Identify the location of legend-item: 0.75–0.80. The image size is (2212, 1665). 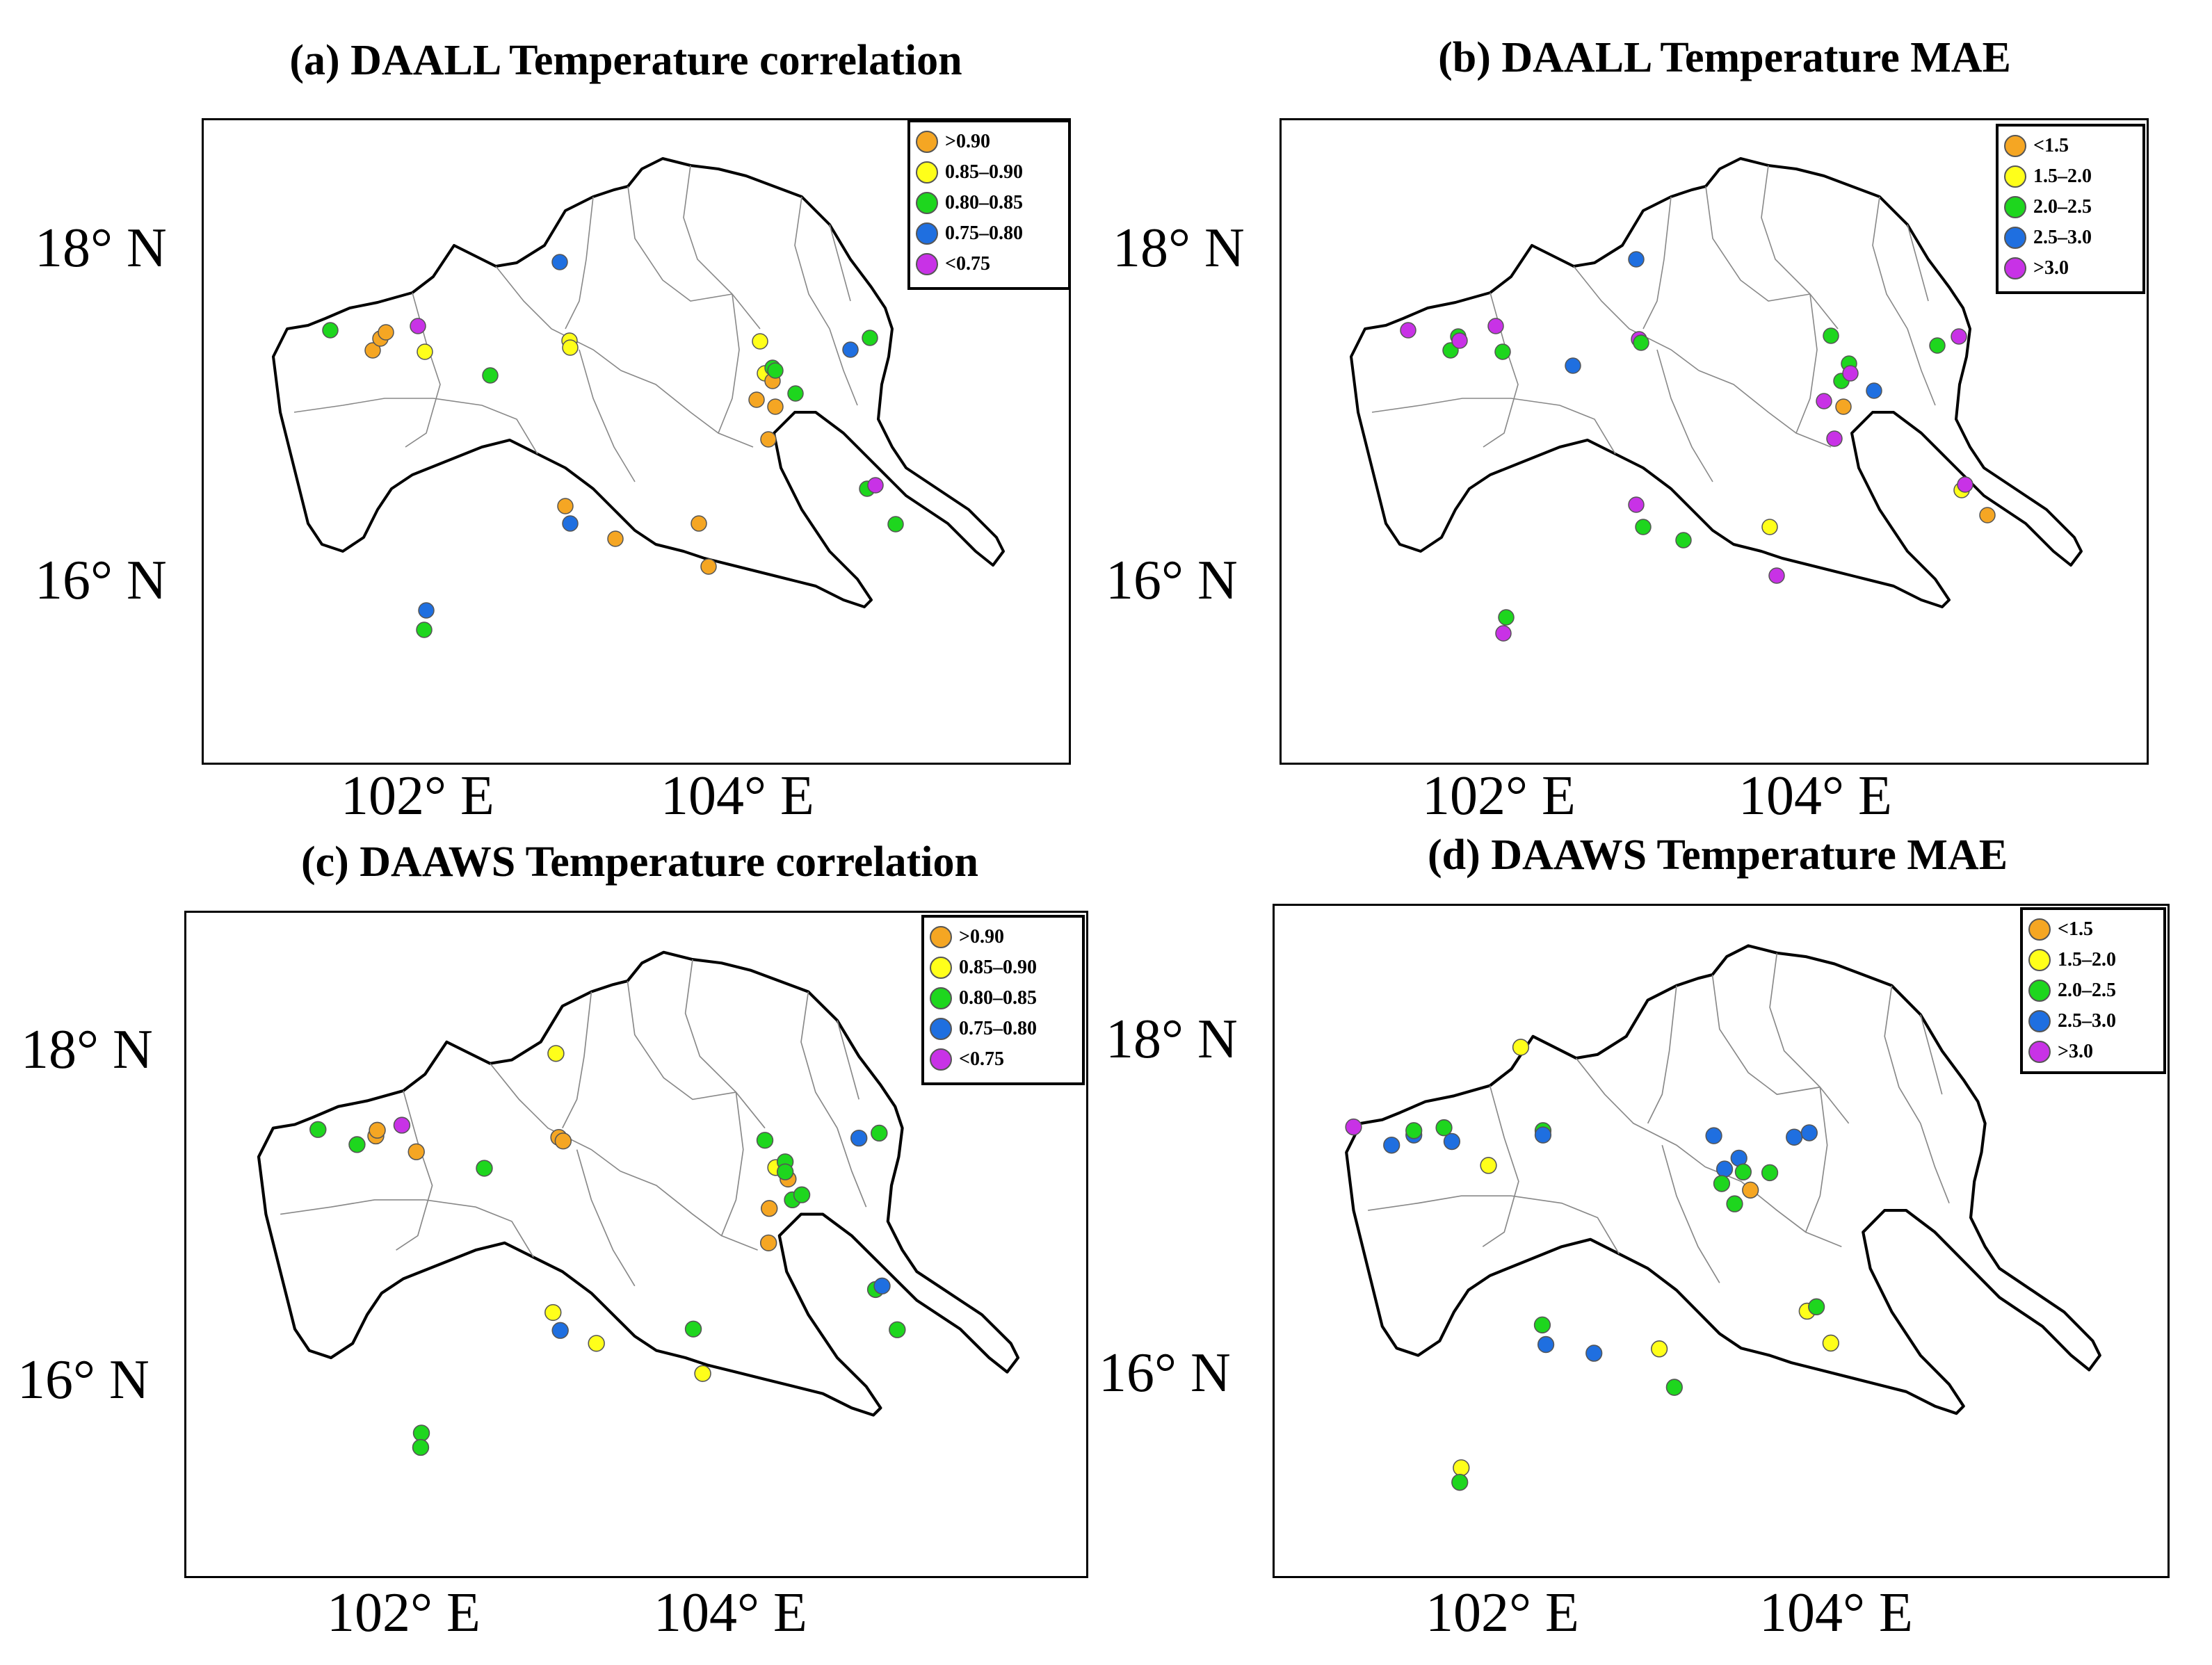
(989, 234).